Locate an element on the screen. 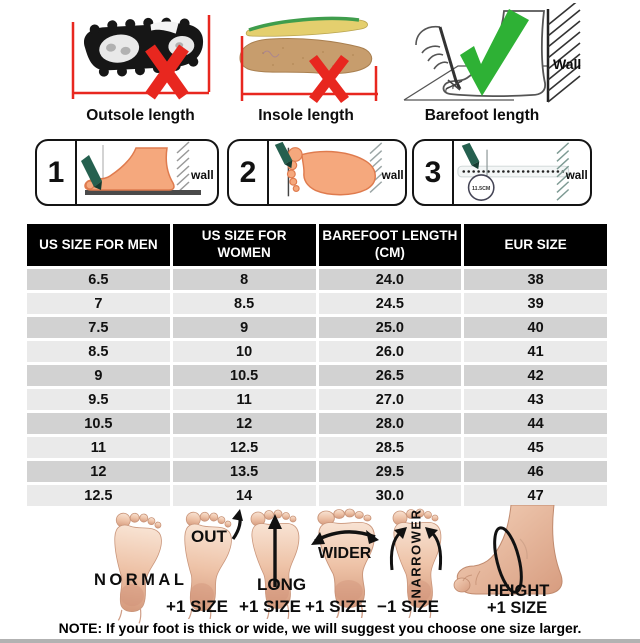  step1-illustration: wall is located at coordinates (147, 168).